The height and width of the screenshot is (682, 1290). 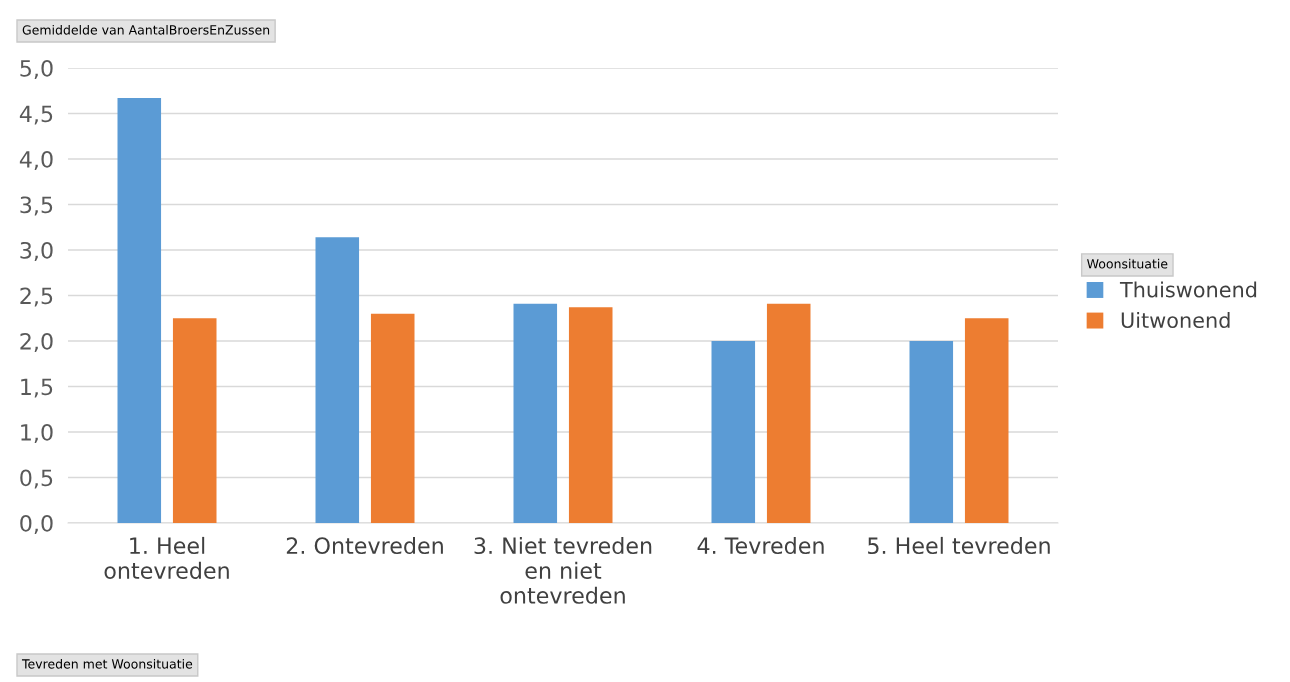 I want to click on y-tick-label: 0,5, so click(x=36, y=479).